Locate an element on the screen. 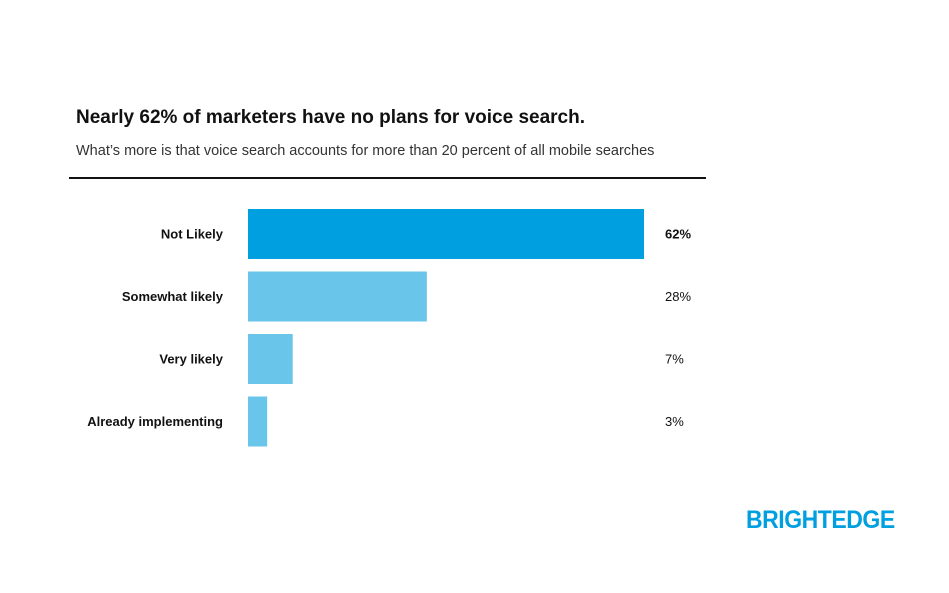 The width and height of the screenshot is (949, 593). category-label: Already implementing is located at coordinates (155, 421).